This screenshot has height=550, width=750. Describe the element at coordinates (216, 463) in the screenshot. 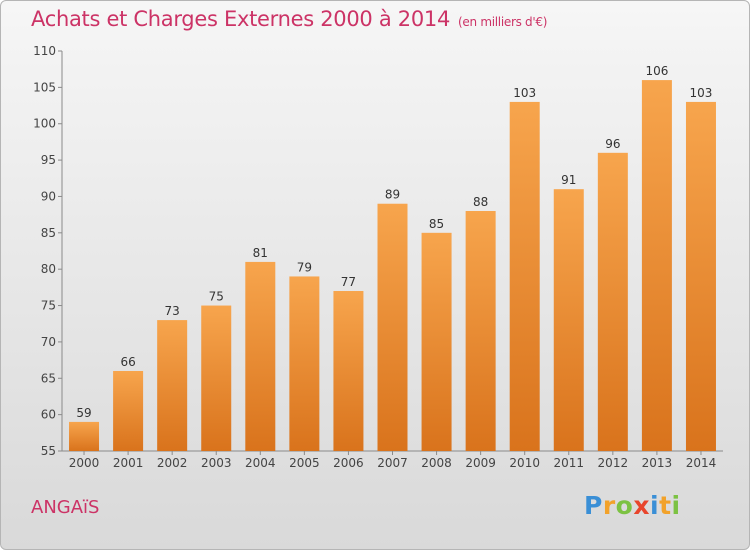

I see `x-tick-label-2003: 2003` at that location.